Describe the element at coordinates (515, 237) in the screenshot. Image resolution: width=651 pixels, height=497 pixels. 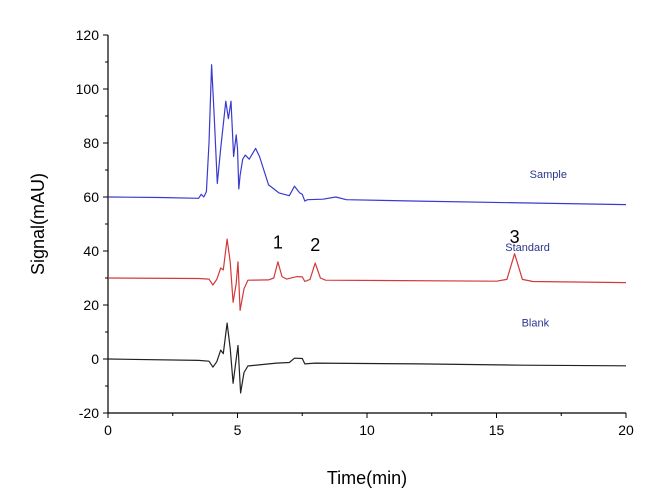
I see `peak-label: 3` at that location.